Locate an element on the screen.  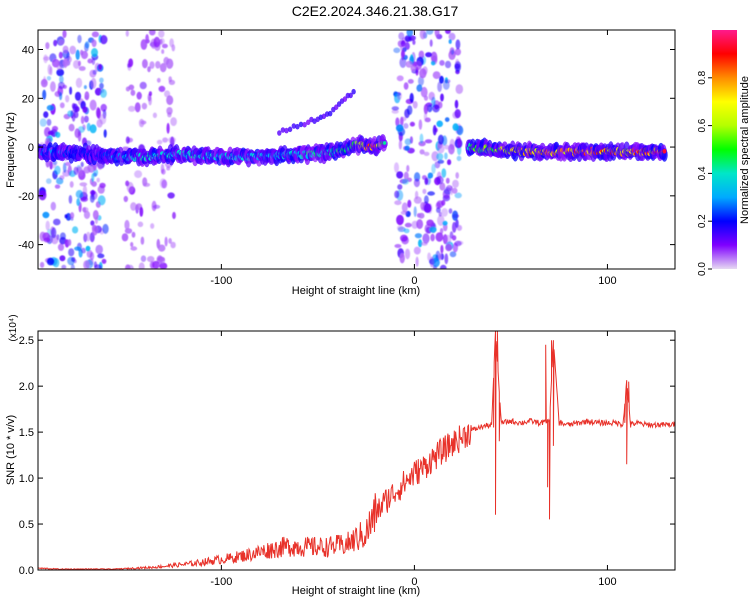
x-tick-label: 0 is located at coordinates (414, 281).